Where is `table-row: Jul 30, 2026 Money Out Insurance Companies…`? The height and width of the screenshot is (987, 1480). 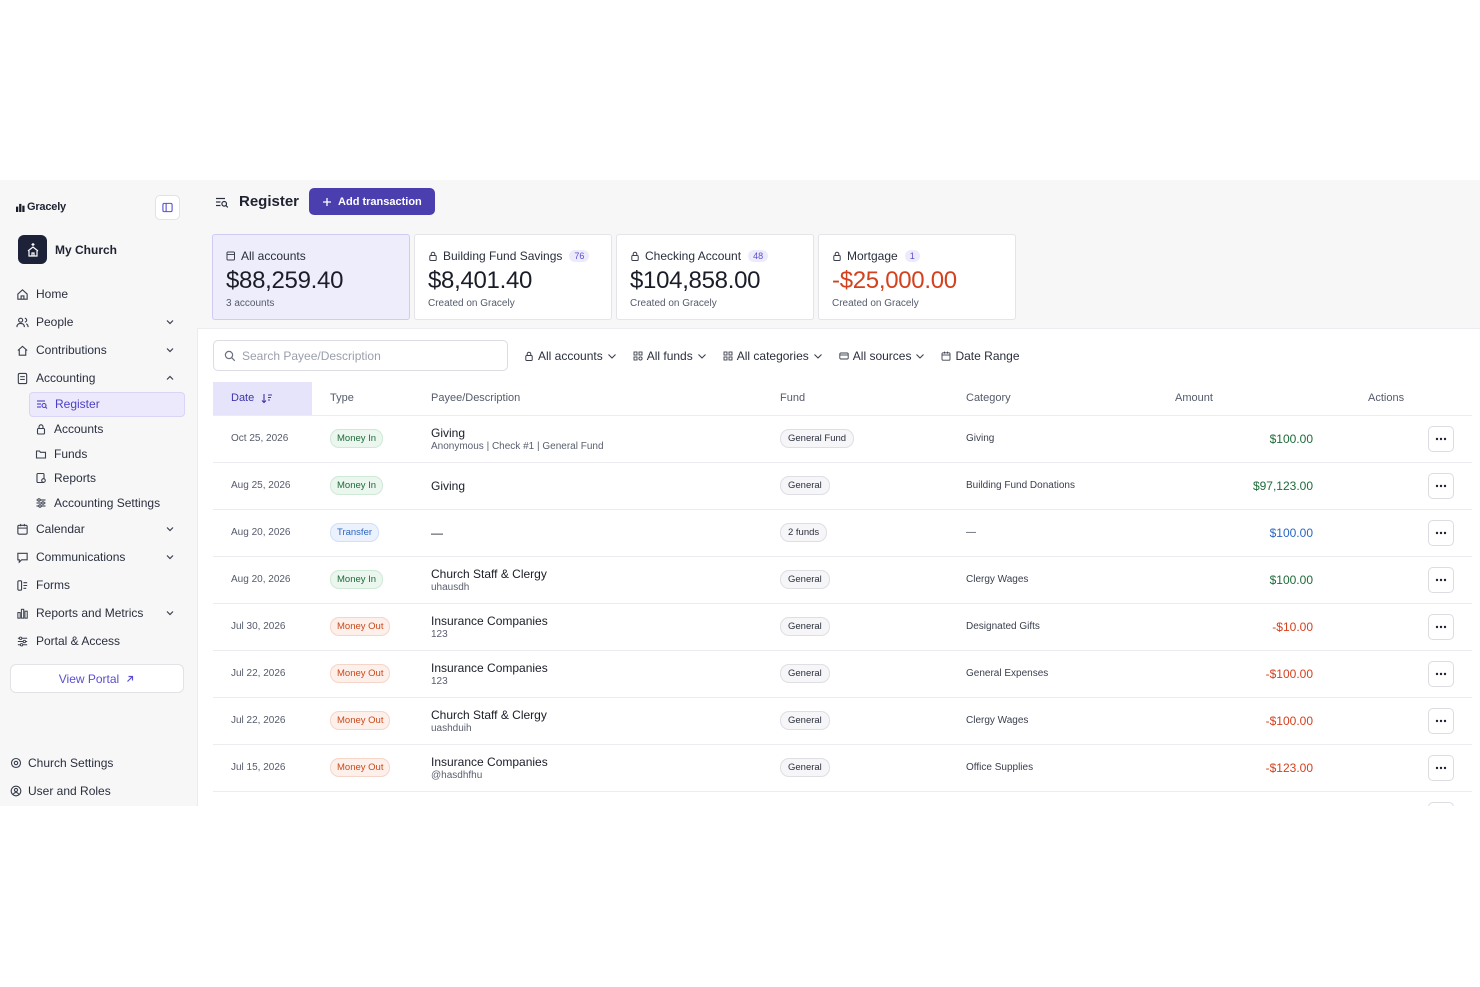
table-row: Jul 30, 2026 Money Out Insurance Companies… is located at coordinates (842, 627).